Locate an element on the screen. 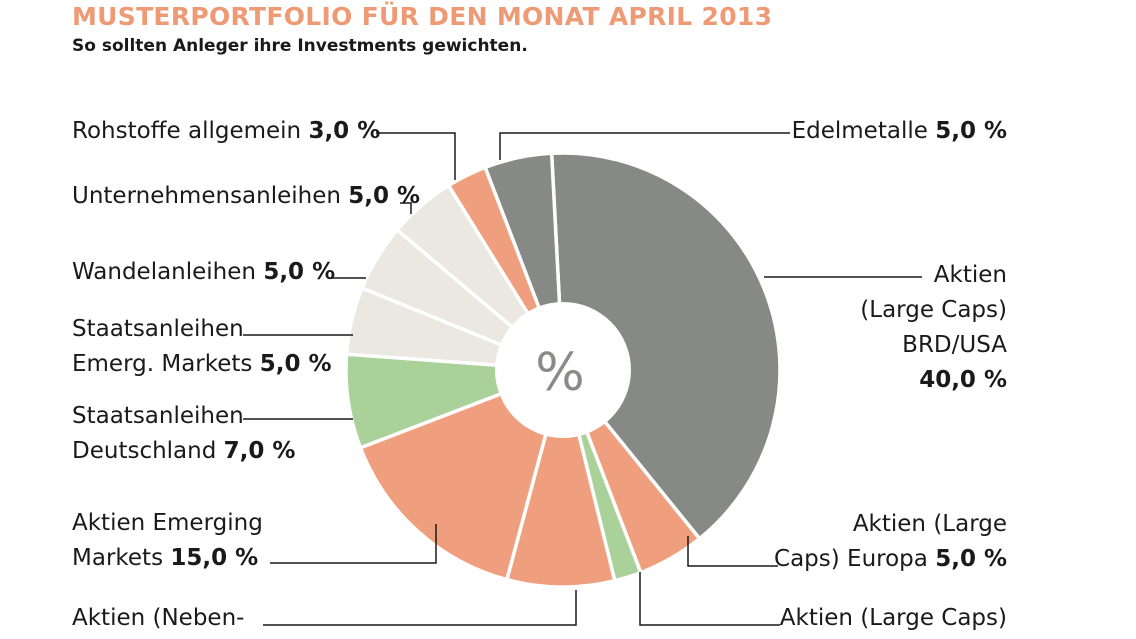  slice-label-5: Aktien Emerging Markets 15,0 % is located at coordinates (167, 540).